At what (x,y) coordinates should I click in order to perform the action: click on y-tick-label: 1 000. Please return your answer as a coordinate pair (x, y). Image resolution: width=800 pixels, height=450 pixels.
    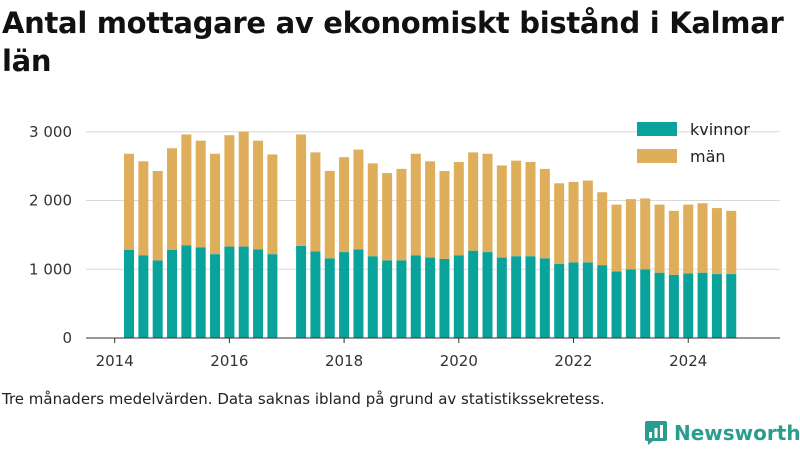
    Looking at the image, I should click on (50, 269).